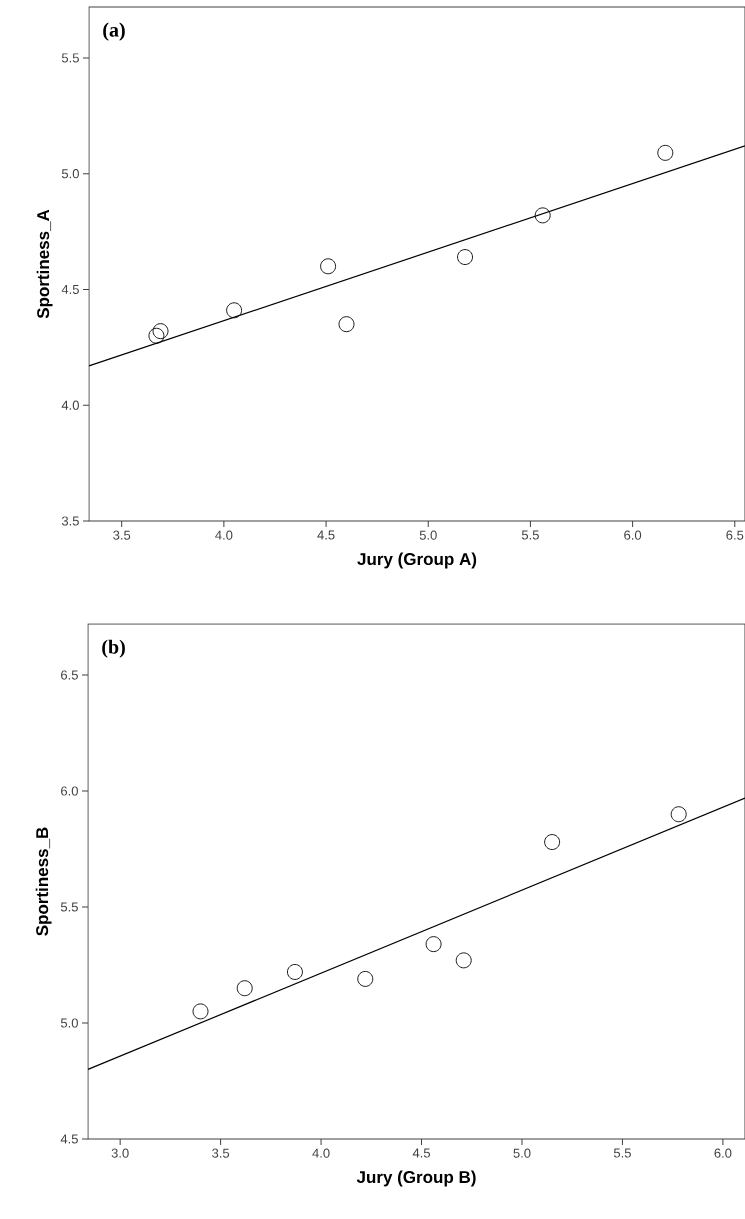 This screenshot has width=745, height=1219. Describe the element at coordinates (69, 791) in the screenshot. I see `y-tick-label: 6.0` at that location.